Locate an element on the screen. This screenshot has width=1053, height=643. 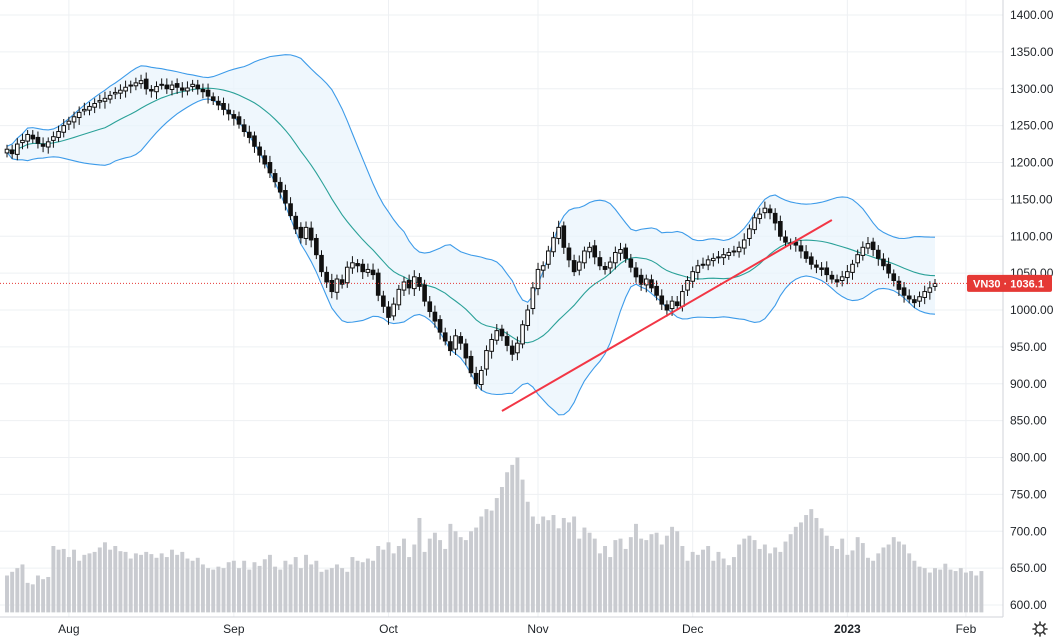
x-tick-label: Nov is located at coordinates (537, 629).